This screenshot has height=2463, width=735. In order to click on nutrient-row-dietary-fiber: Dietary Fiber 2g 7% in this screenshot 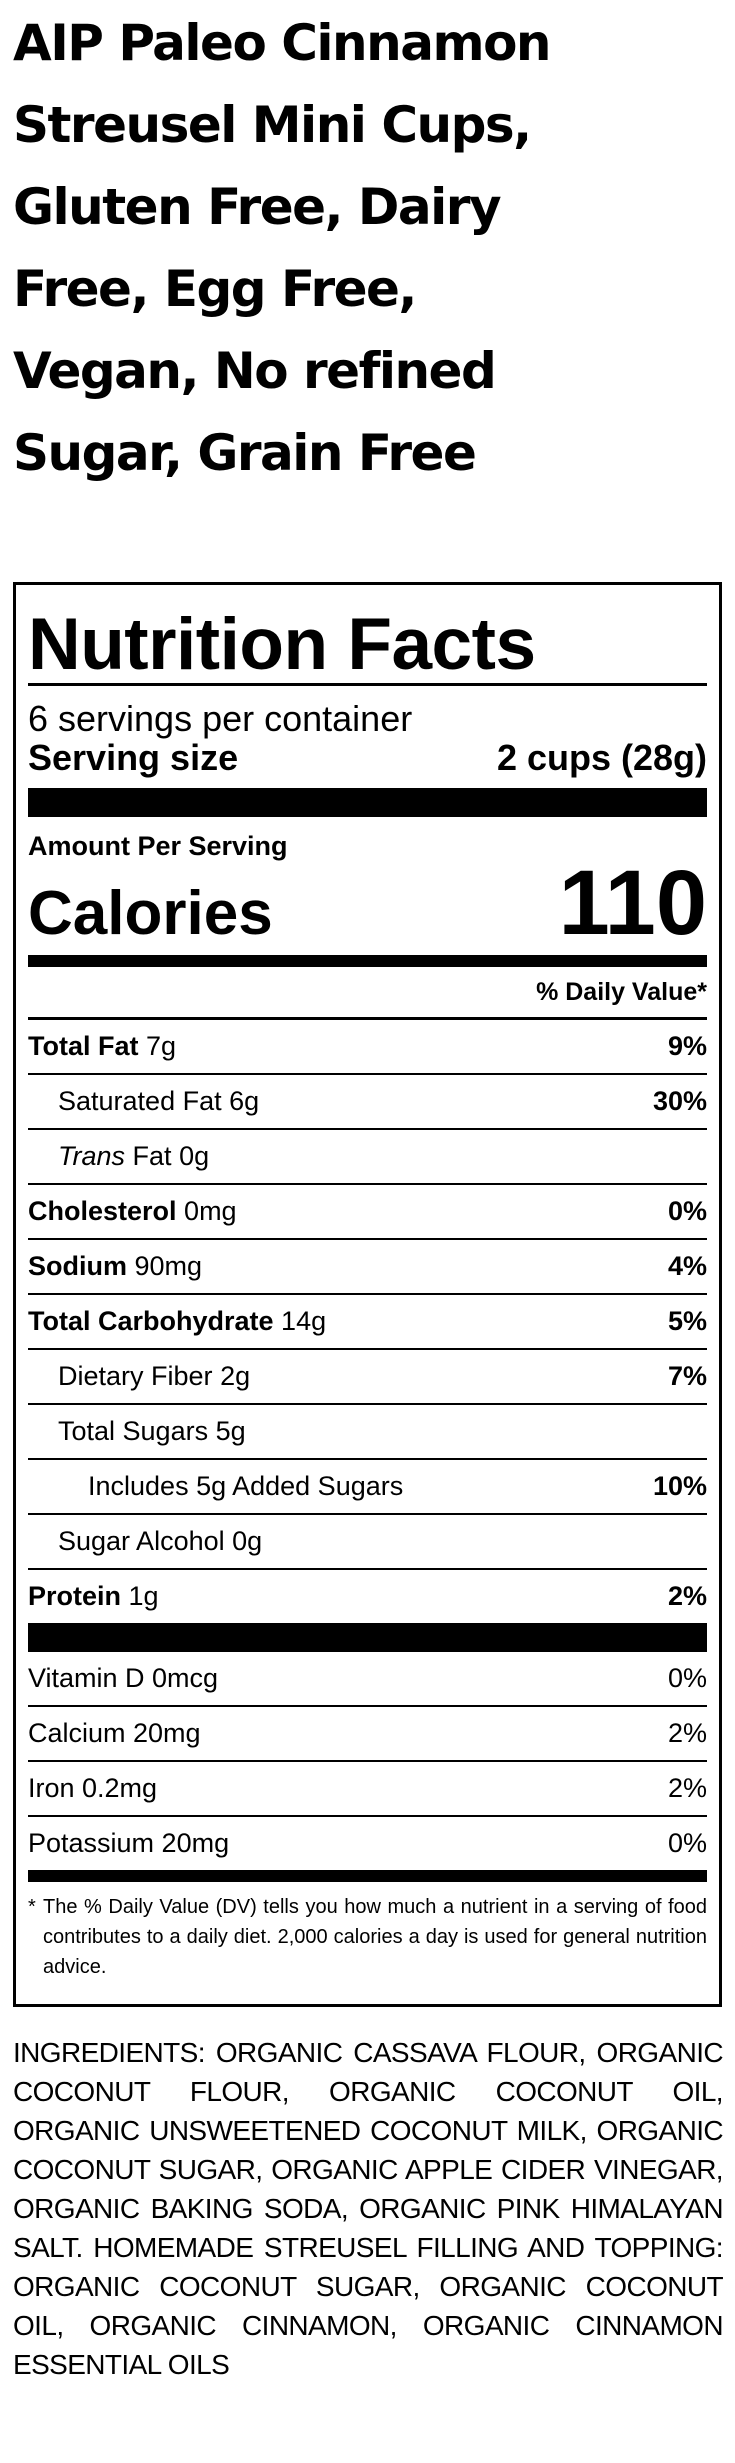, I will do `click(367, 1377)`.